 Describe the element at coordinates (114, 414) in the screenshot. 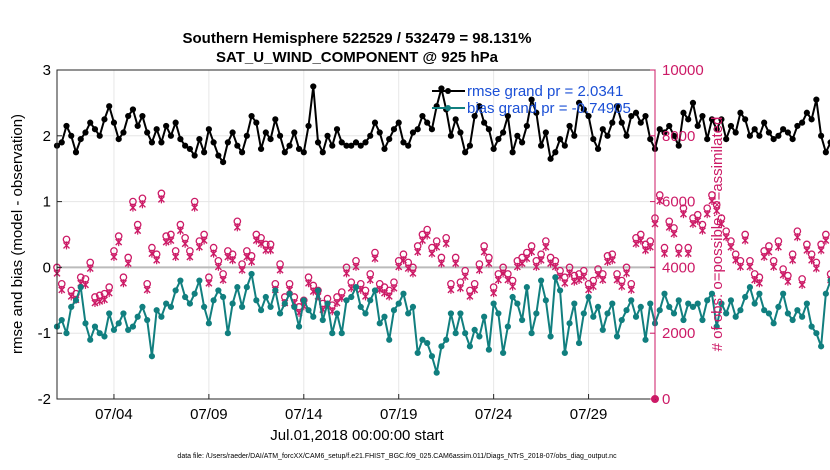

I see `x-tick-label-0: 07/04` at that location.